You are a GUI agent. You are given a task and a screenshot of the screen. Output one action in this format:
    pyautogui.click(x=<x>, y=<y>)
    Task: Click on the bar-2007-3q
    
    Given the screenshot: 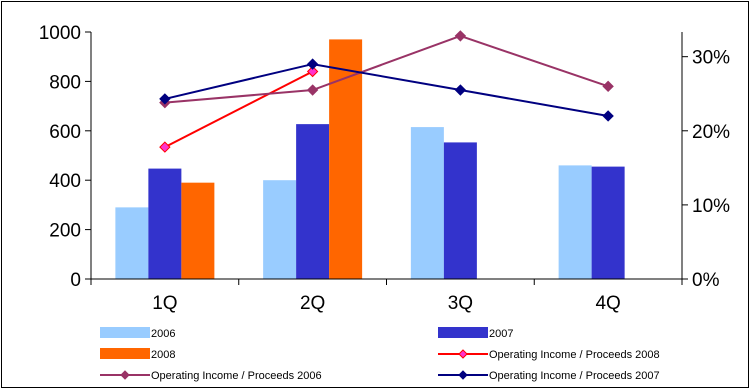 What is the action you would take?
    pyautogui.click(x=460, y=210)
    